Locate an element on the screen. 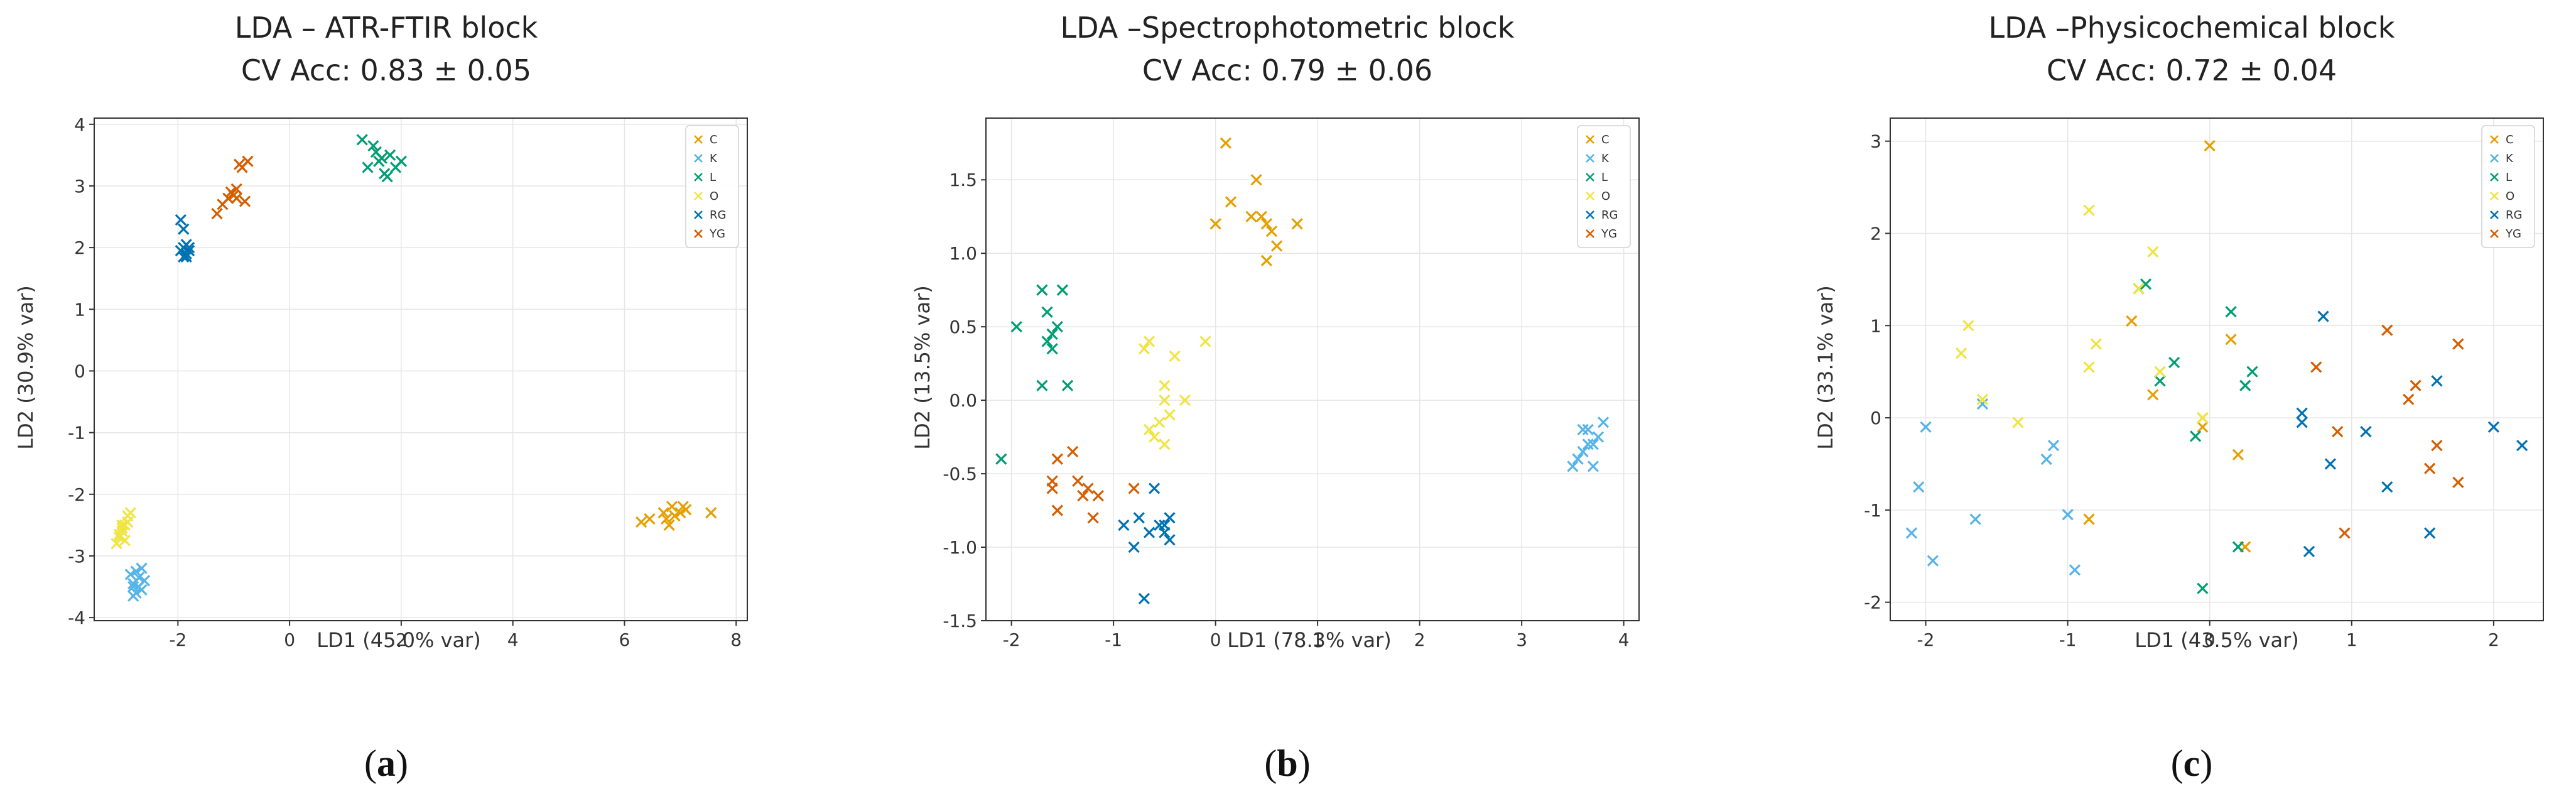 This screenshot has width=2576, height=806. y-tick-label: 0 is located at coordinates (80, 371).